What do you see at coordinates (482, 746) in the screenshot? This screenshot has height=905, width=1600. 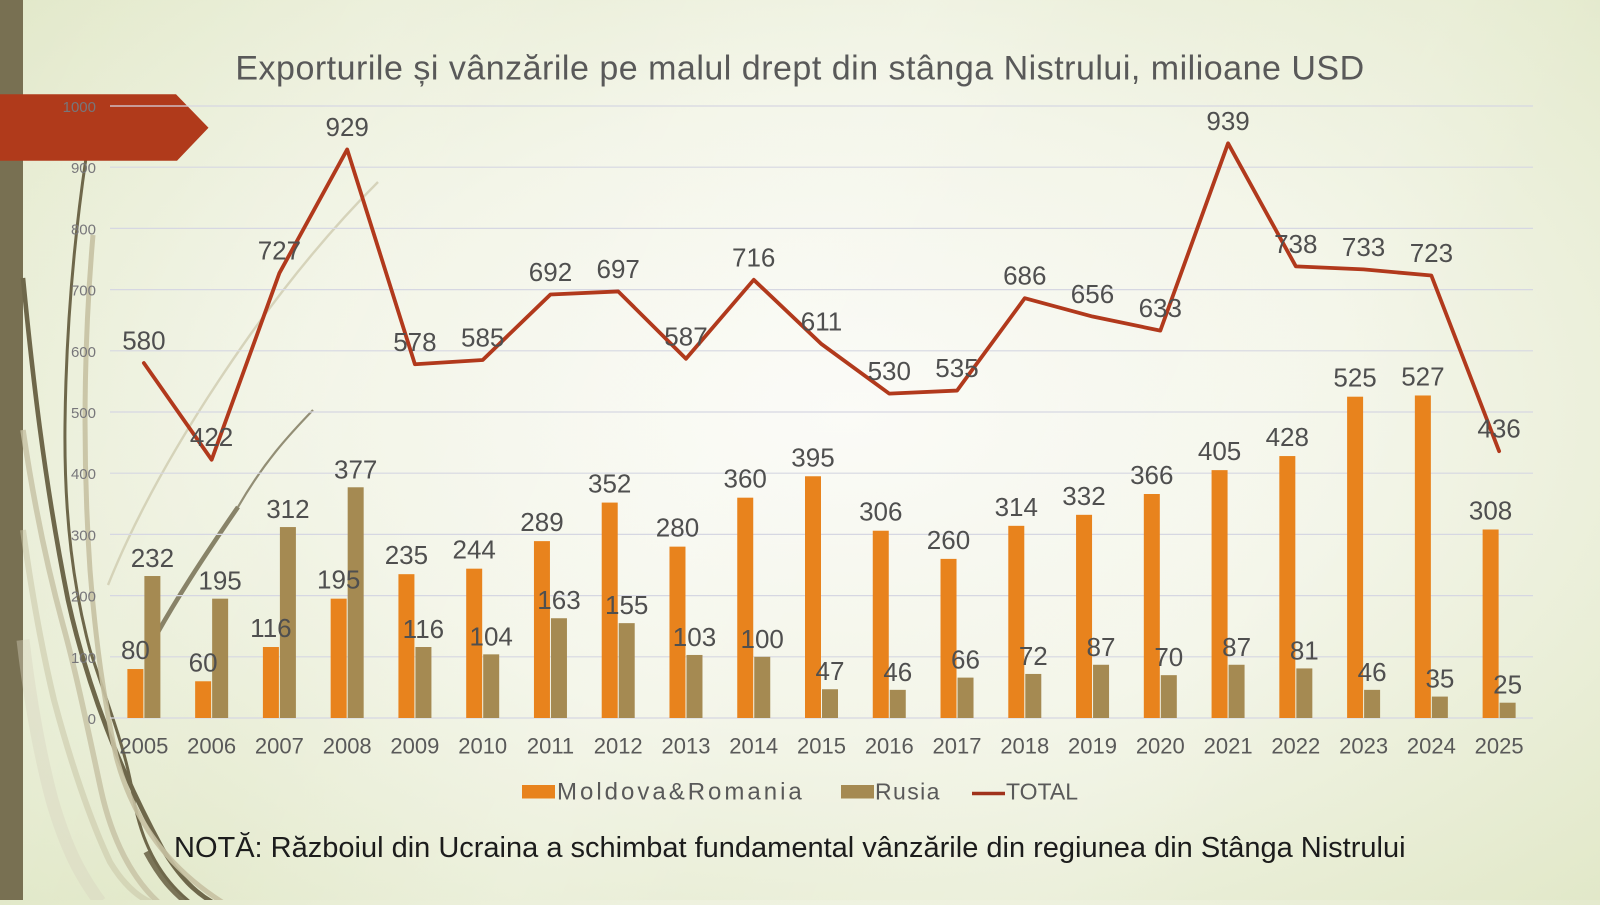 I see `svg-text: 2010` at bounding box center [482, 746].